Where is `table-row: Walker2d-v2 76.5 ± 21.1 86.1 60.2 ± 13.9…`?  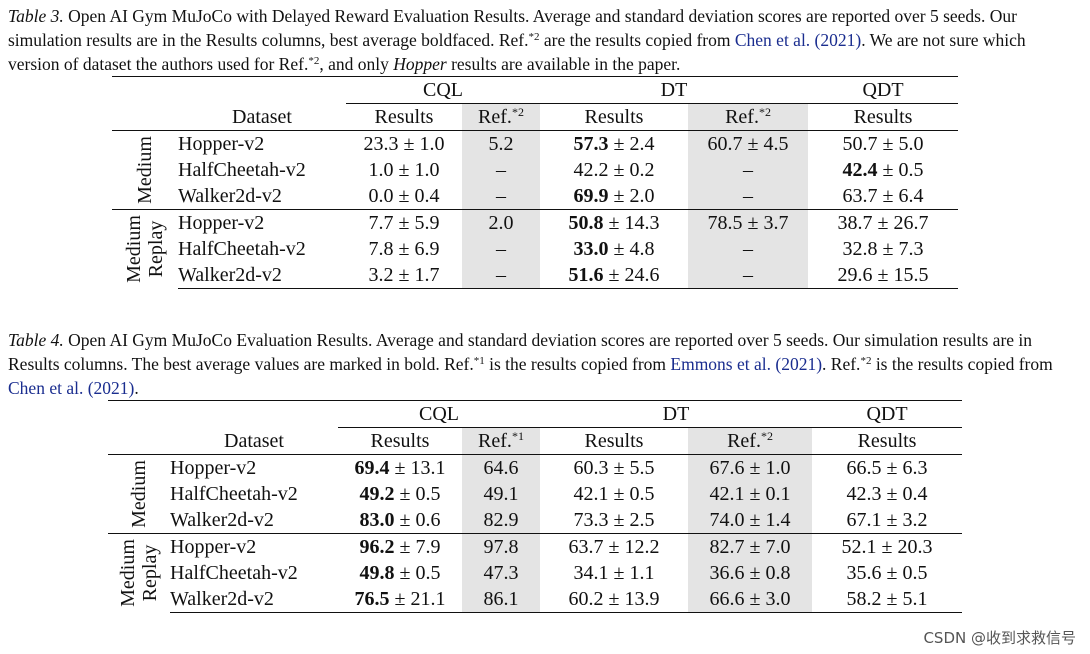
table-row: Walker2d-v2 76.5 ± 21.1 86.1 60.2 ± 13.9… is located at coordinates (535, 599).